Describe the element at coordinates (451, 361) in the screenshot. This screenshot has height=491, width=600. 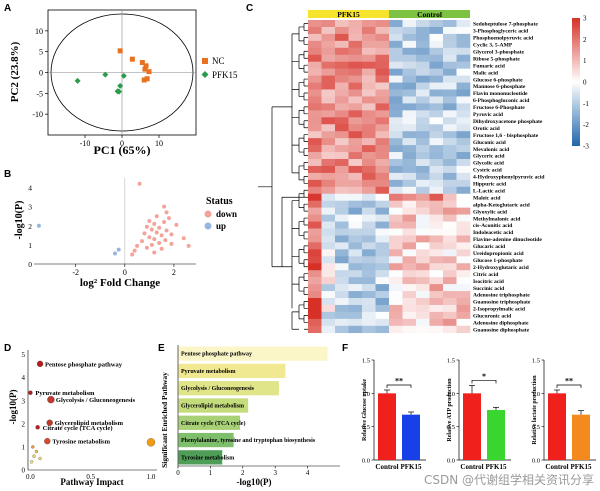
I see `subchart-ytick-label: 1.5` at that location.